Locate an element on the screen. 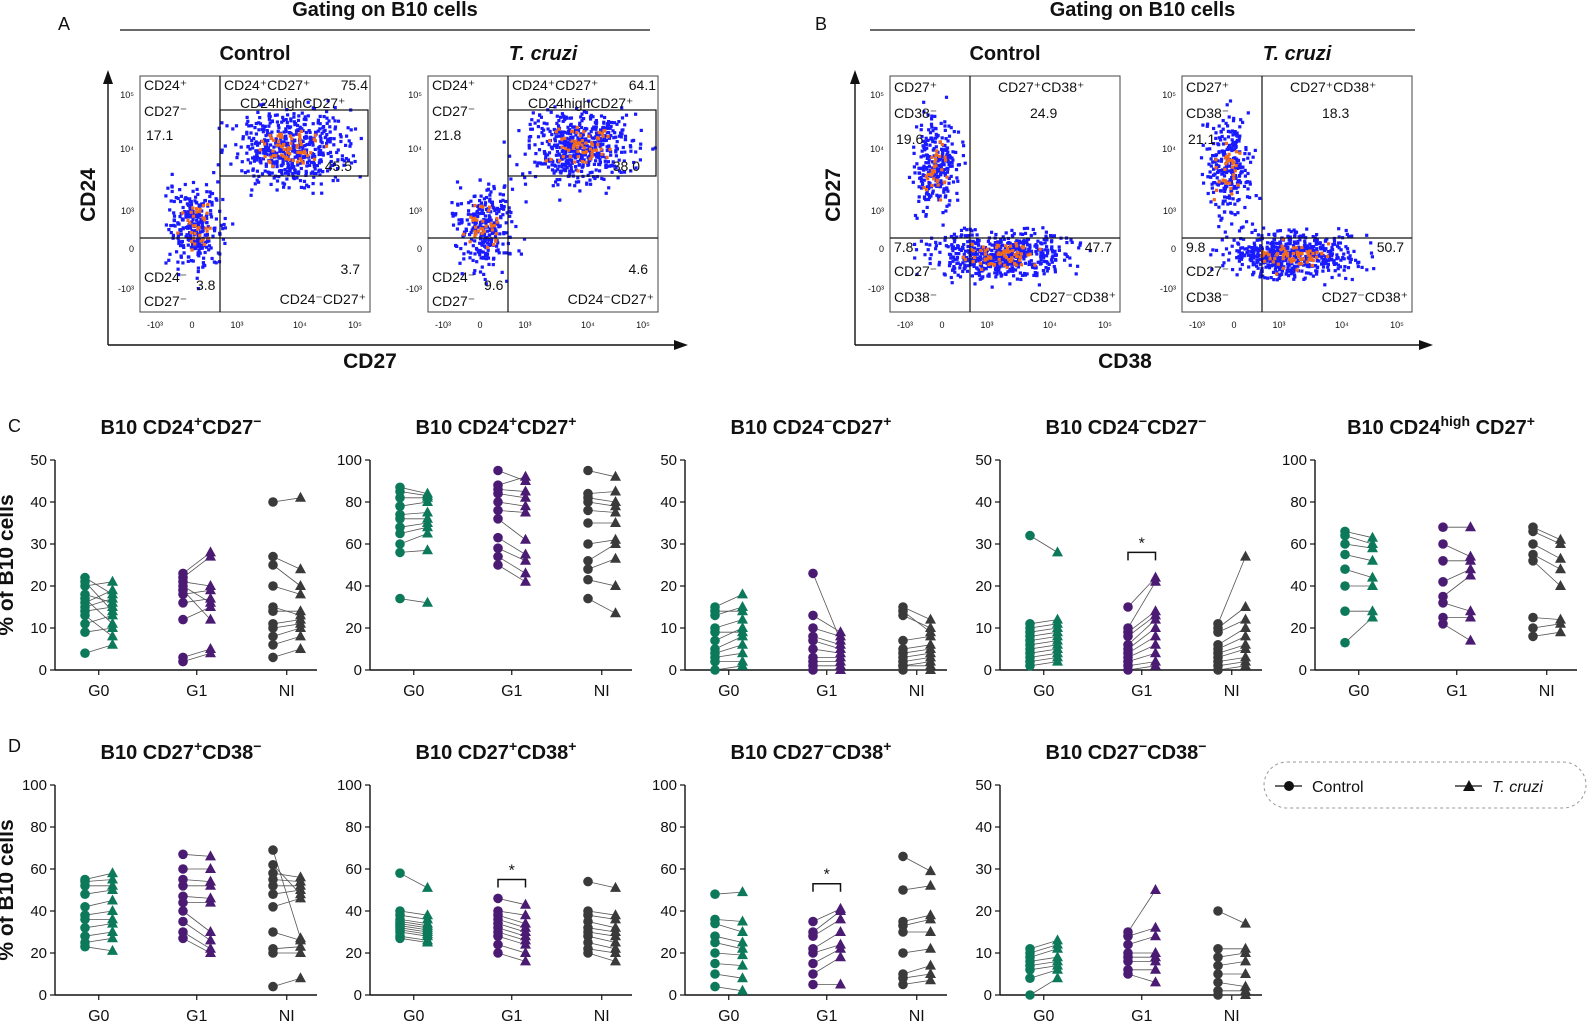 Image resolution: width=1595 pixels, height=1023 pixels. gate-value: 21.8 is located at coordinates (447, 135).